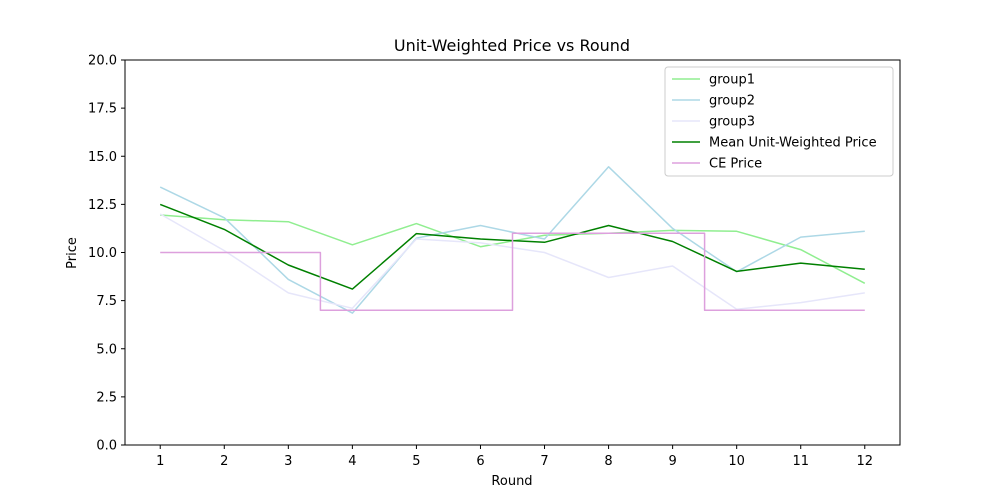  Describe the element at coordinates (732, 80) in the screenshot. I see `legend-label-group1: group1` at that location.